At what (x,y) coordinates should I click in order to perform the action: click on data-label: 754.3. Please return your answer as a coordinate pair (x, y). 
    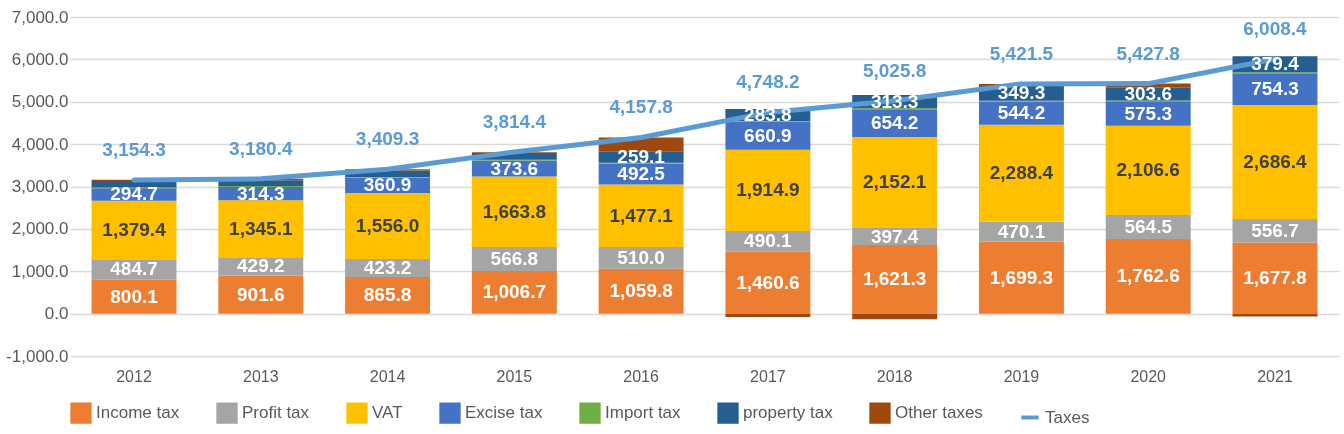
    Looking at the image, I should click on (1275, 89).